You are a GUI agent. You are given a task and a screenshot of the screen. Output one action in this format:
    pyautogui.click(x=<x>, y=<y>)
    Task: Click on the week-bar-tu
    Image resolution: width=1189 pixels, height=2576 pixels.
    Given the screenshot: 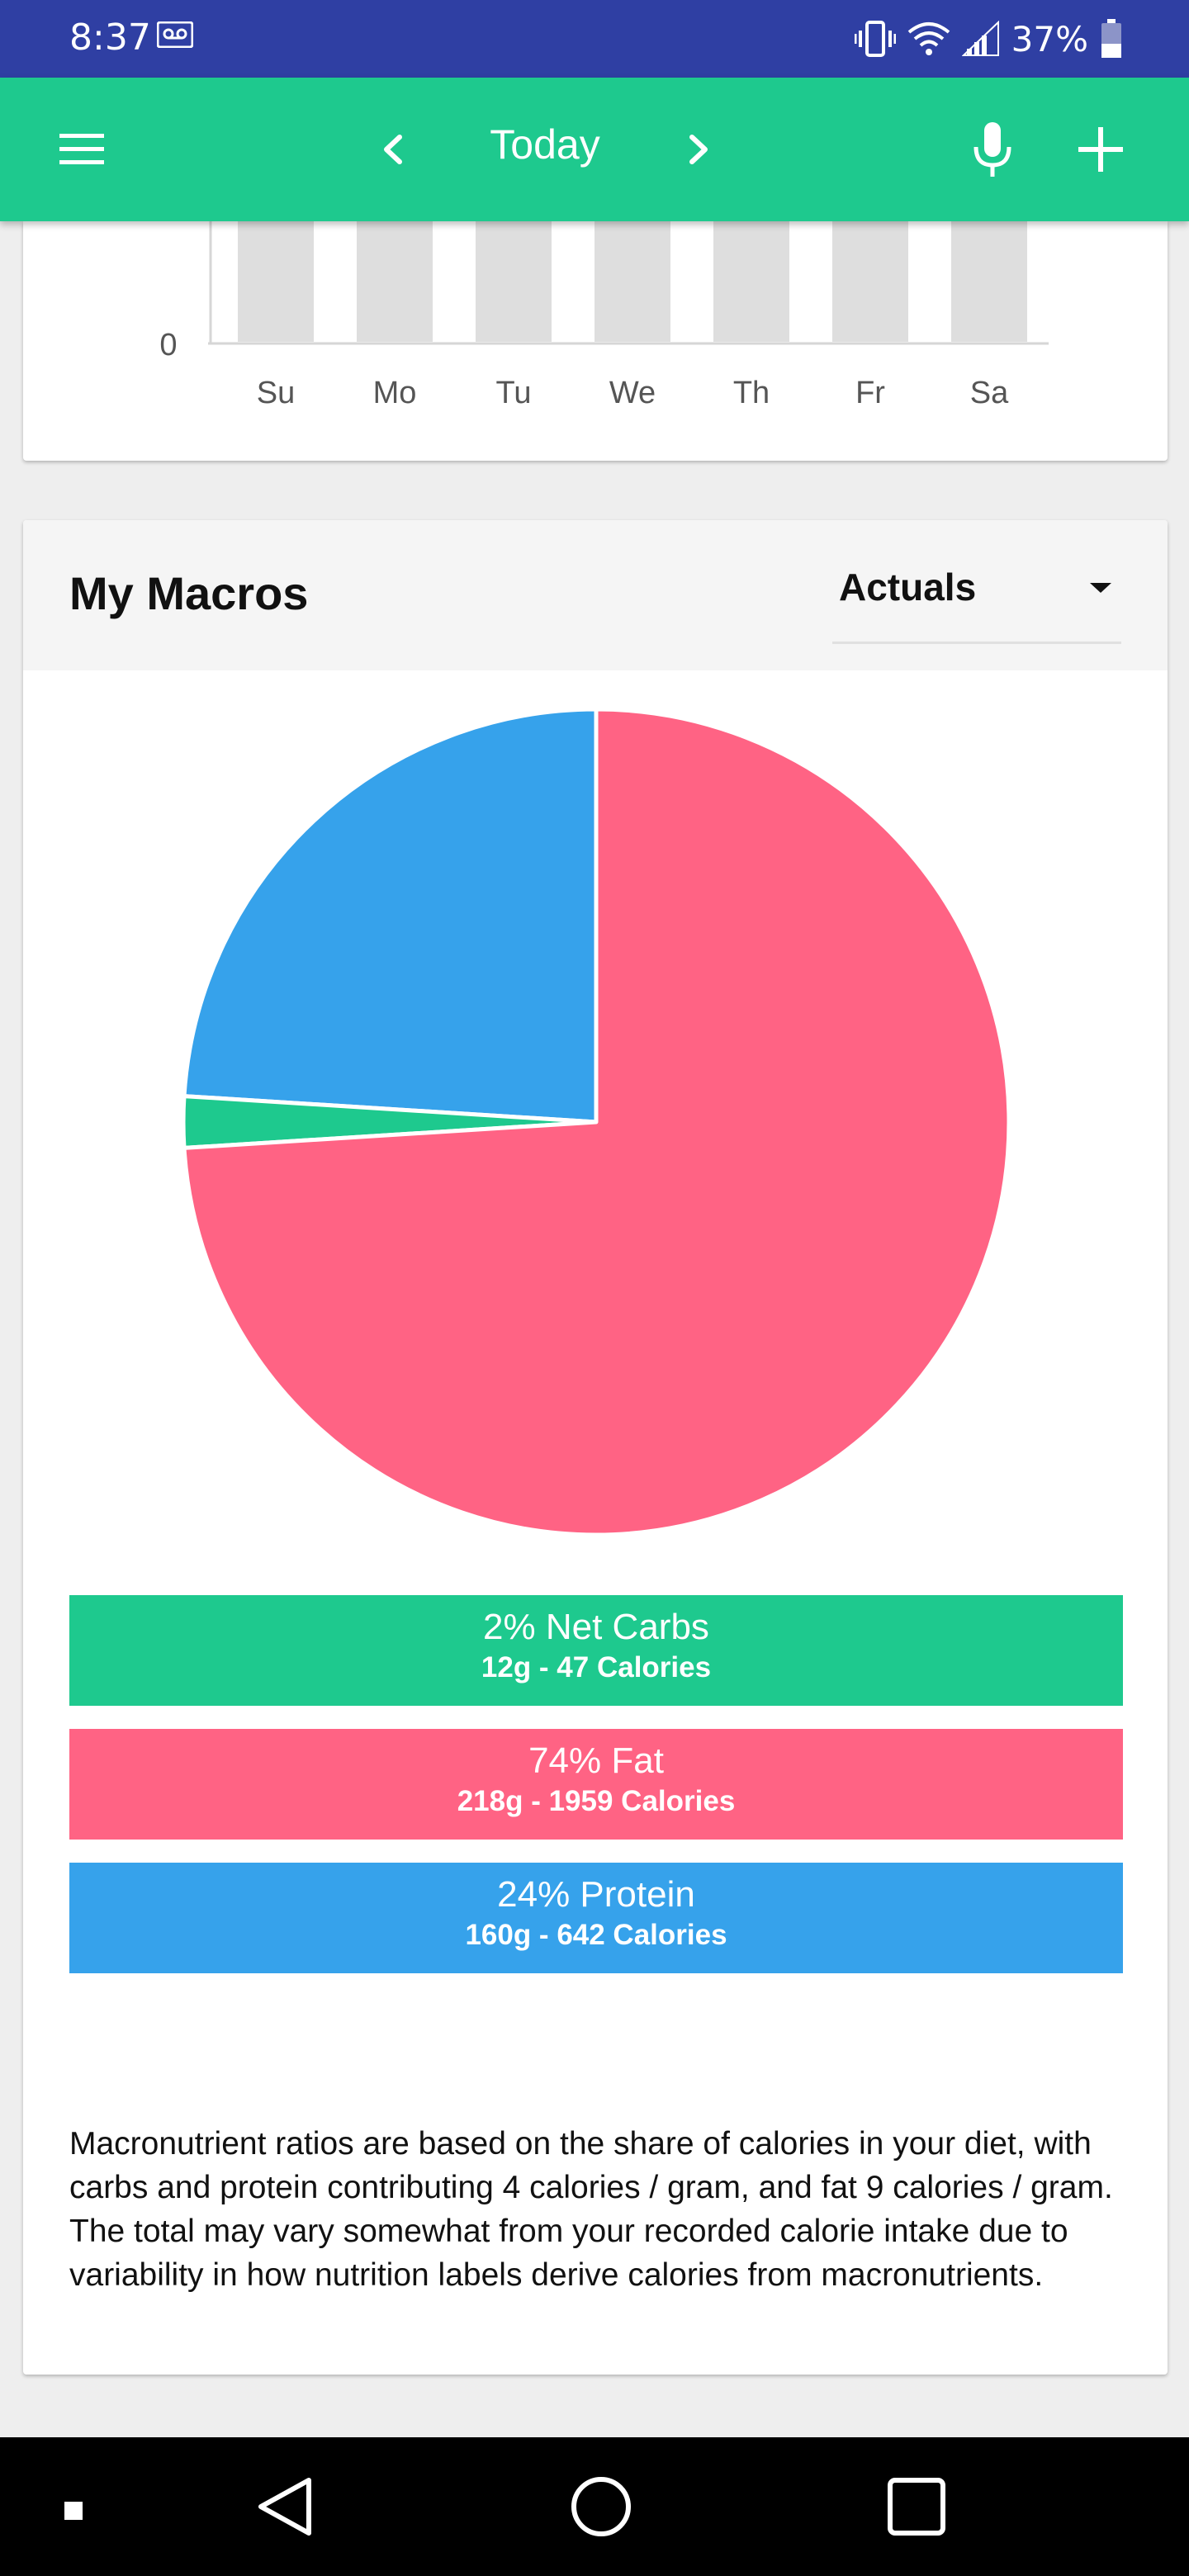 What is the action you would take?
    pyautogui.click(x=514, y=281)
    